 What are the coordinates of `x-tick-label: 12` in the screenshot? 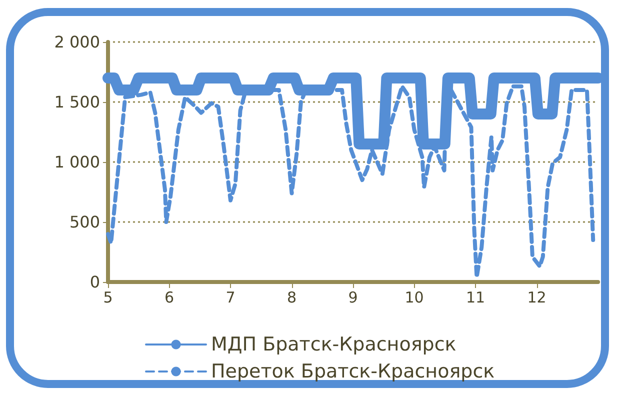 It's located at (536, 297).